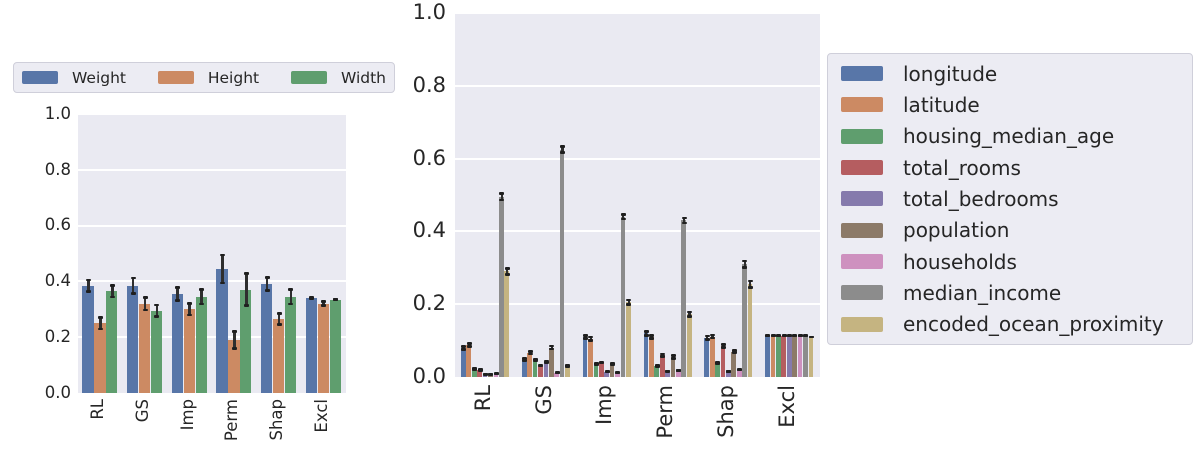 This screenshot has height=449, width=1200. What do you see at coordinates (88, 339) in the screenshot?
I see `bar-Weight-RL` at bounding box center [88, 339].